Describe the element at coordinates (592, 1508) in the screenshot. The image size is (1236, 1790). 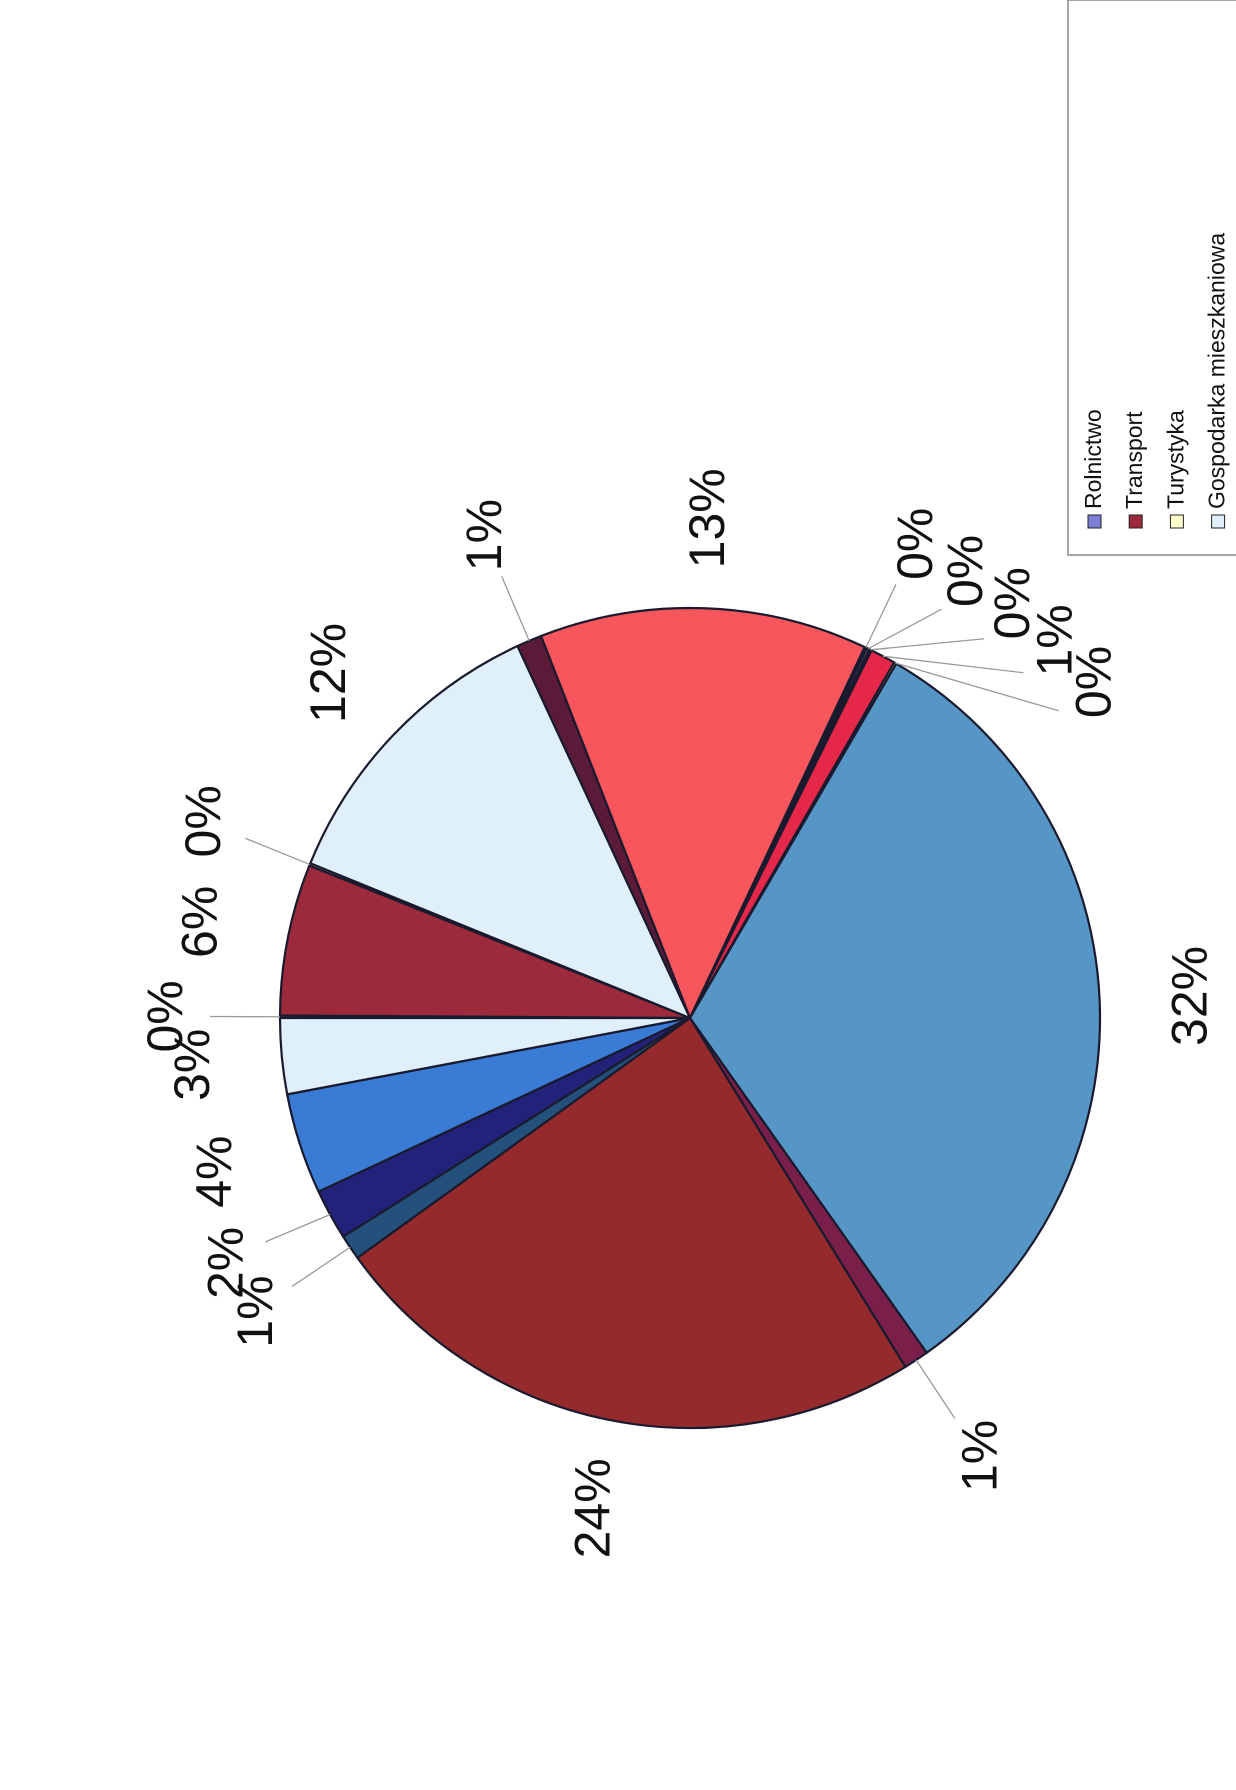
I see `pct-label-pomoc-spoleczna: 24%` at that location.